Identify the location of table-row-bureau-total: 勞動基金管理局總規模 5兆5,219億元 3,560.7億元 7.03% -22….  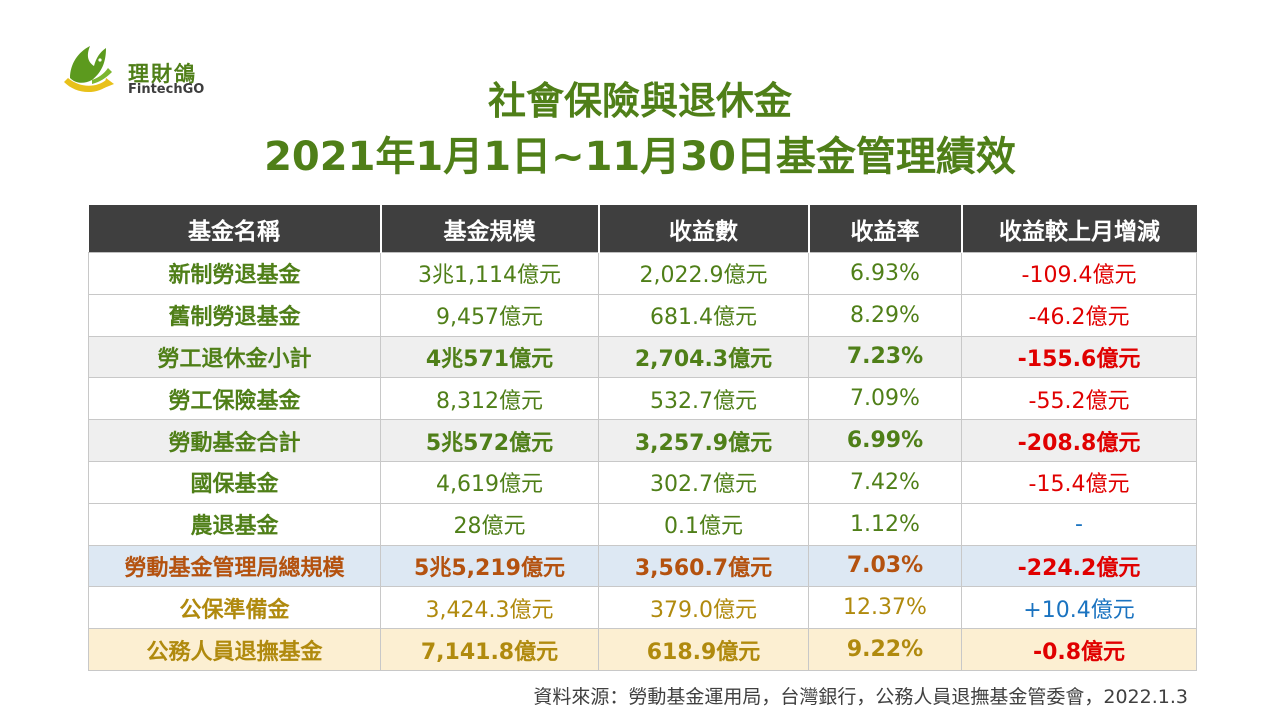
(642, 566).